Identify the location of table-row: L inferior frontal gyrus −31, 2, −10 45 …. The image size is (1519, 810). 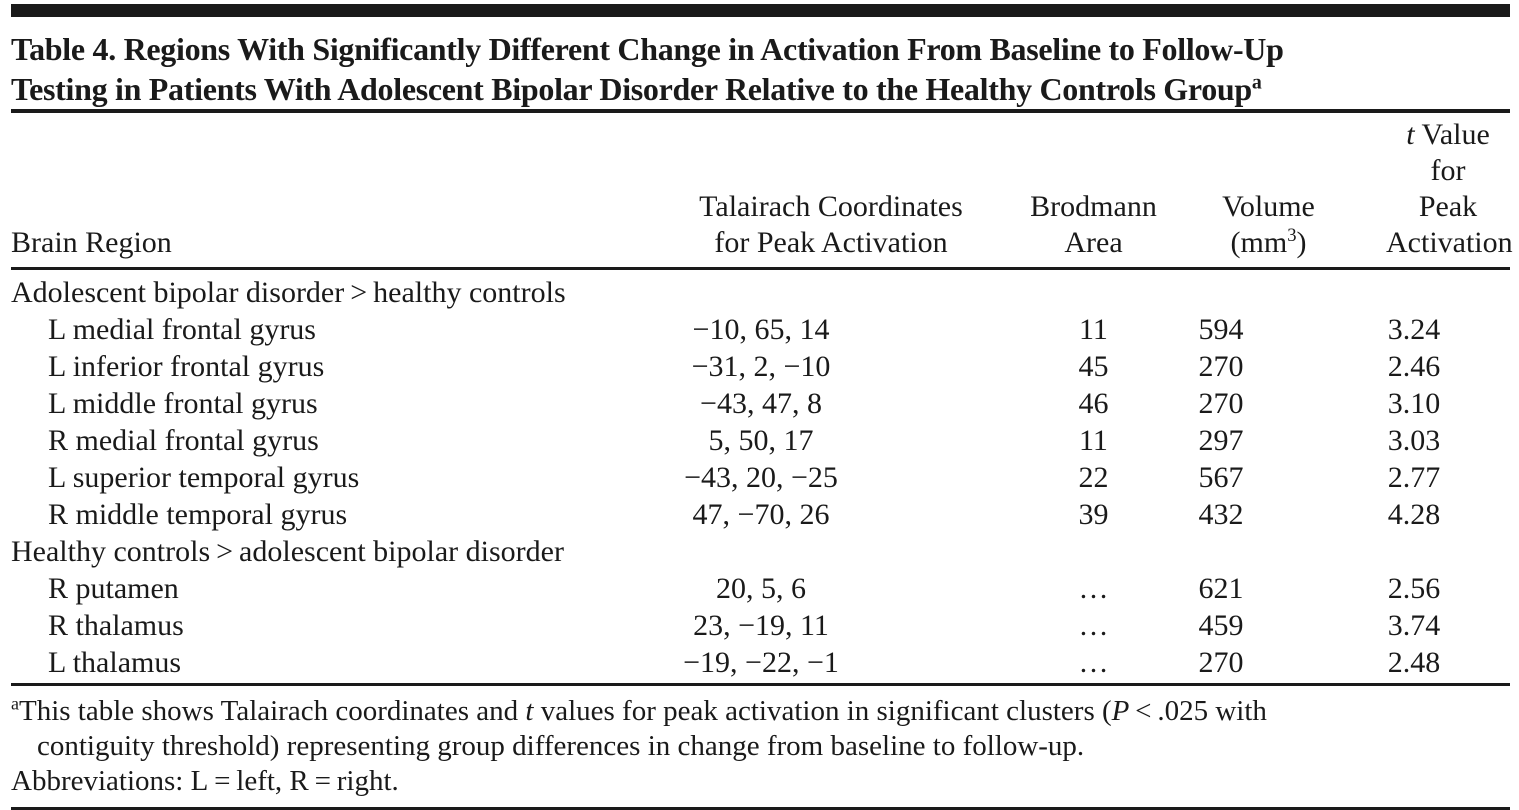
(760, 366).